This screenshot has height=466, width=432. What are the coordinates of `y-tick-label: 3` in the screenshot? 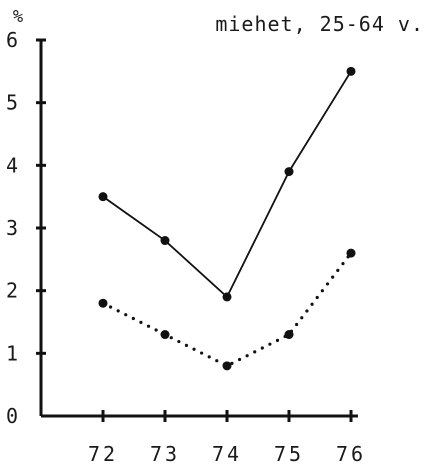 It's located at (12, 228).